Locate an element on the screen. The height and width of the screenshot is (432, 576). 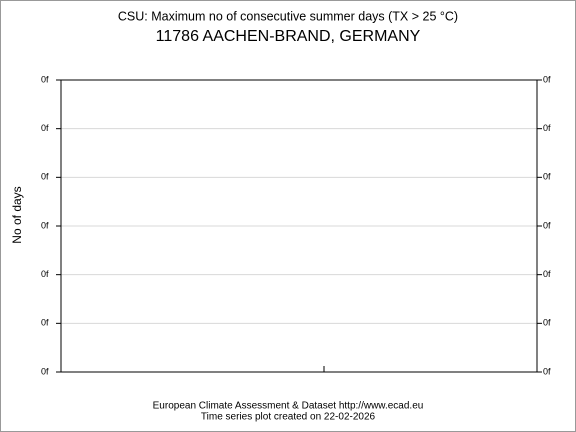
footer-text: Time series plot created on 22-02-2026 is located at coordinates (288, 417).